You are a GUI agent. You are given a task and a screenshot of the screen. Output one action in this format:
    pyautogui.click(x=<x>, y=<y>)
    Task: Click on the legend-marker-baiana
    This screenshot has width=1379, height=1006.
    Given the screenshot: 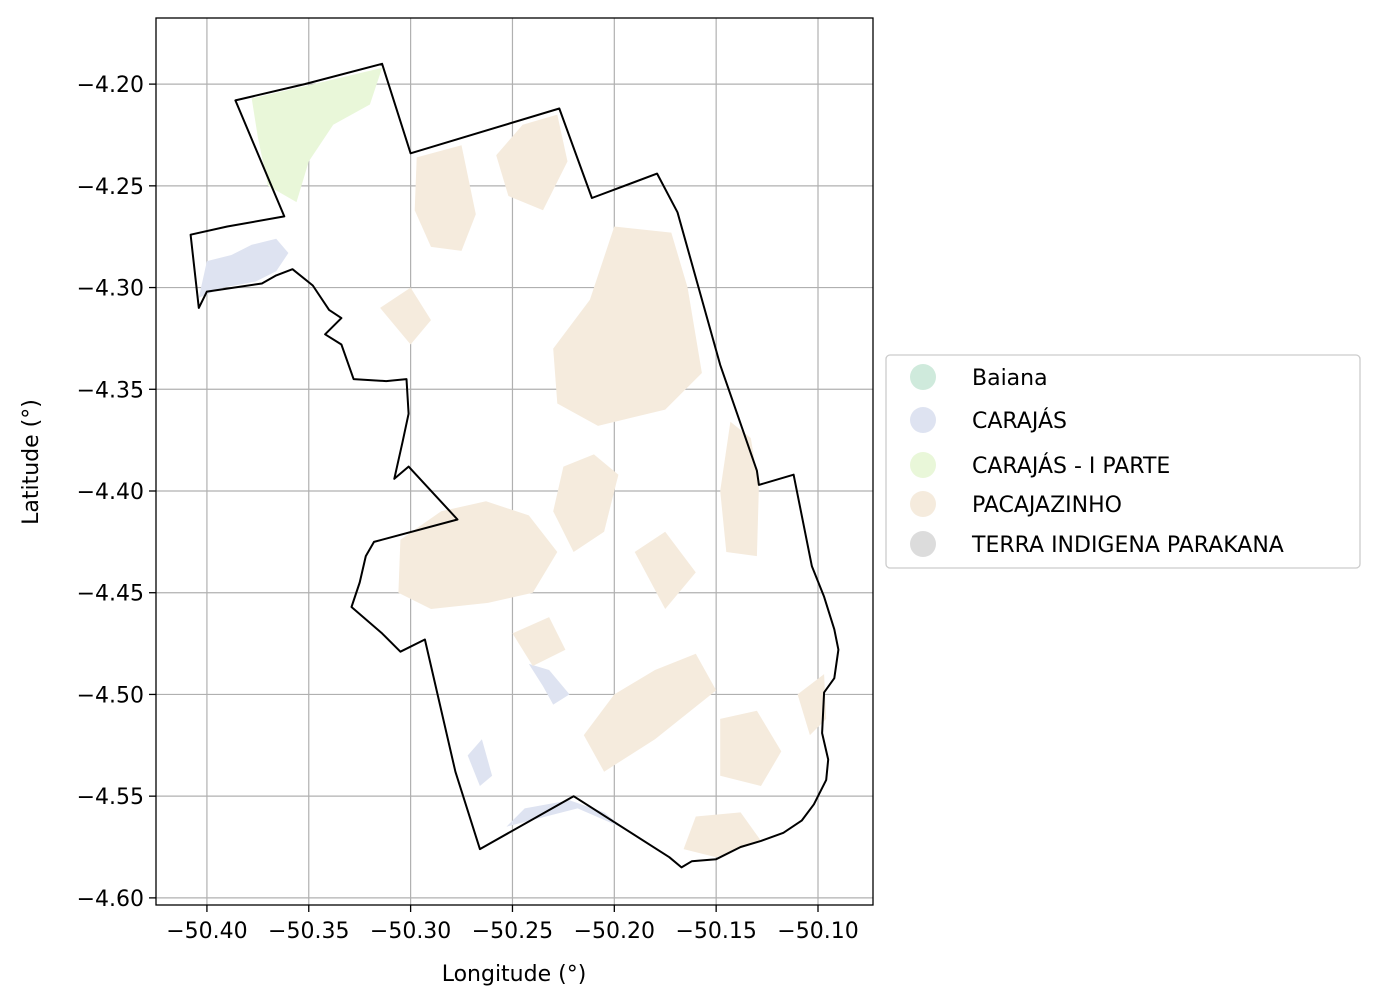 What is the action you would take?
    pyautogui.click(x=923, y=377)
    